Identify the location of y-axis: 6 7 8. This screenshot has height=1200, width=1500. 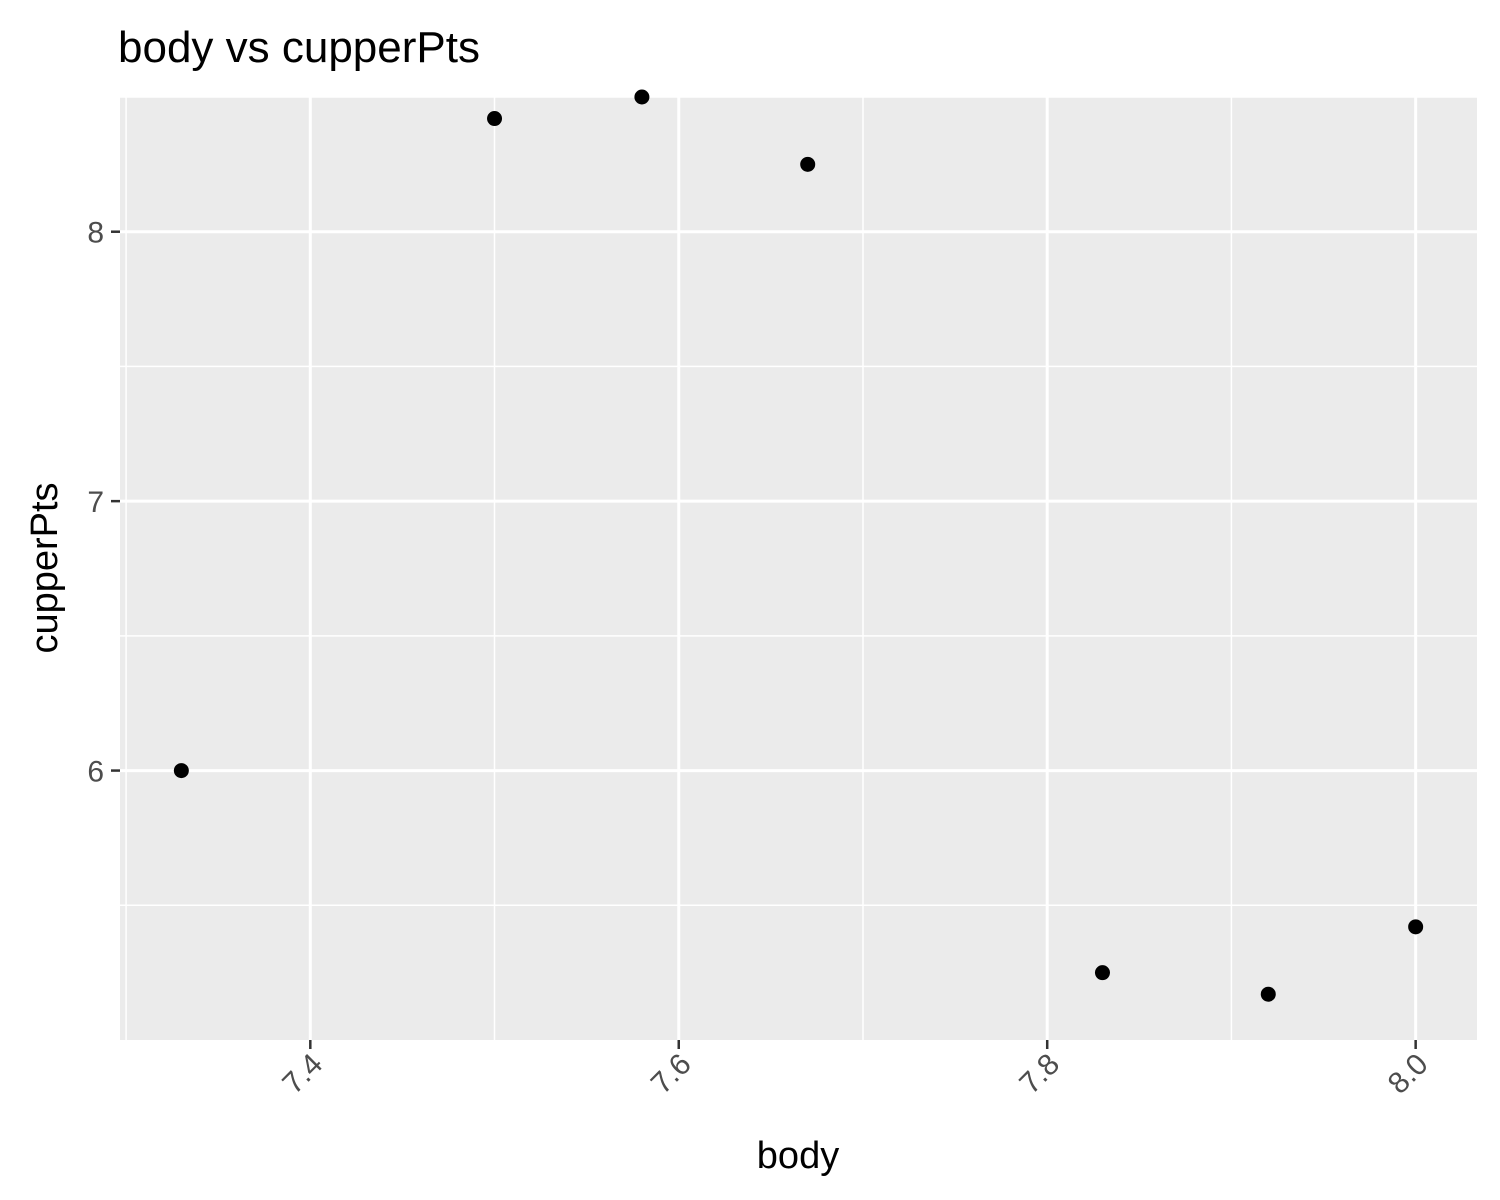
(103, 503).